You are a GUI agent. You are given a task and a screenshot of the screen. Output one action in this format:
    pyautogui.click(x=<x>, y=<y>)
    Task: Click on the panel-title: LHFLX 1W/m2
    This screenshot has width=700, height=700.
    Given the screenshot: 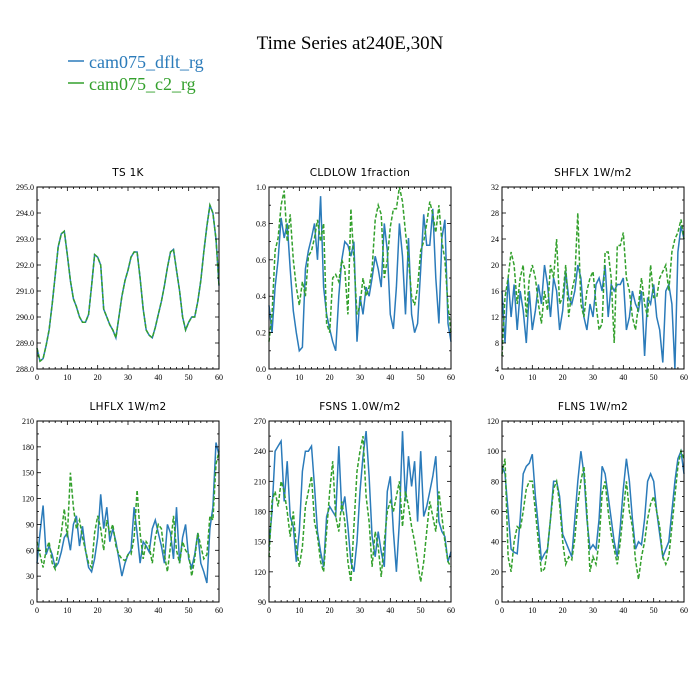 What is the action you would take?
    pyautogui.click(x=128, y=407)
    